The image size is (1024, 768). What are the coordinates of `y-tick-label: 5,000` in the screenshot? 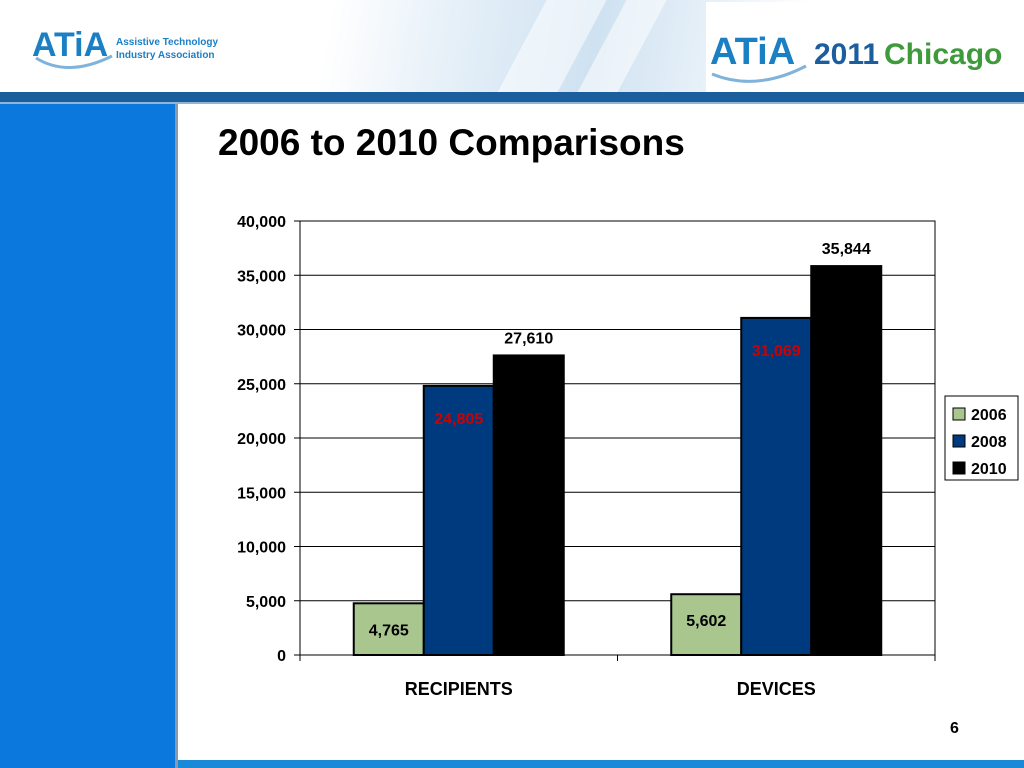 It's located at (266, 602).